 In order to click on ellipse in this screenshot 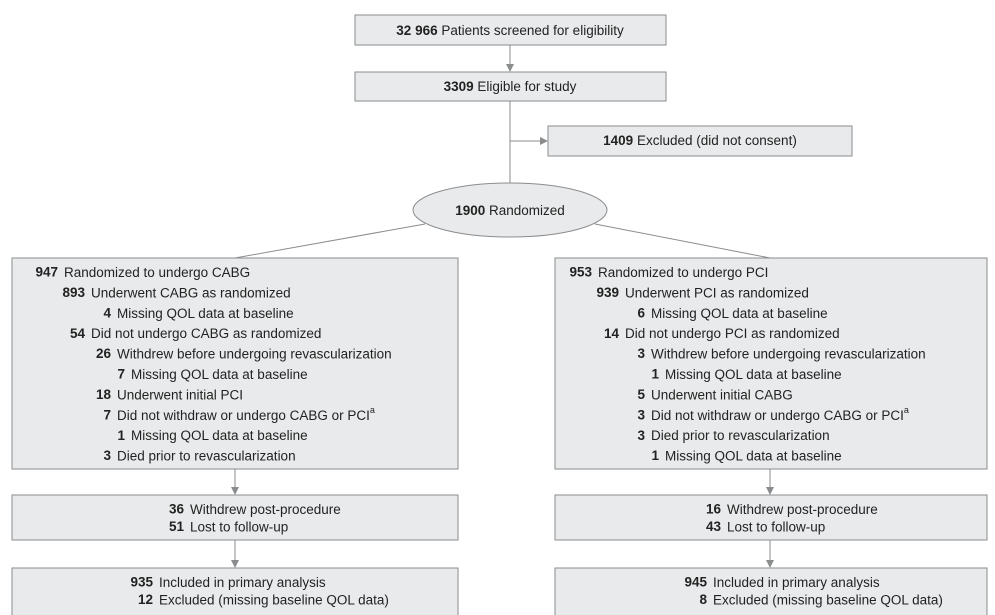, I will do `click(510, 210)`.